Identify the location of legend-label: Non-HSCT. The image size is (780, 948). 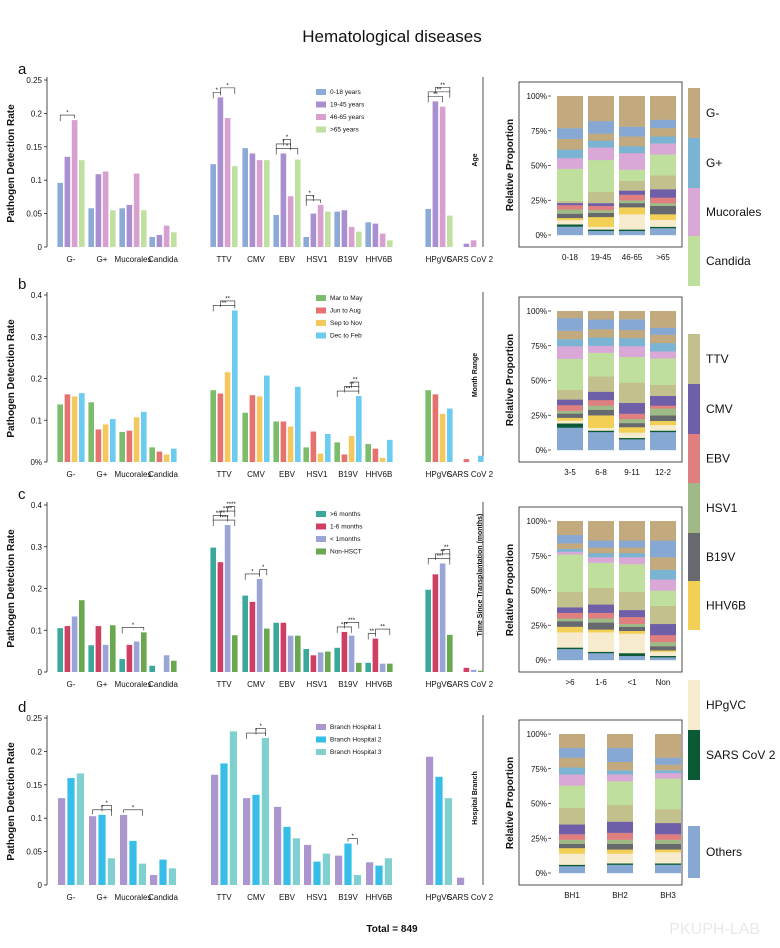
(346, 552).